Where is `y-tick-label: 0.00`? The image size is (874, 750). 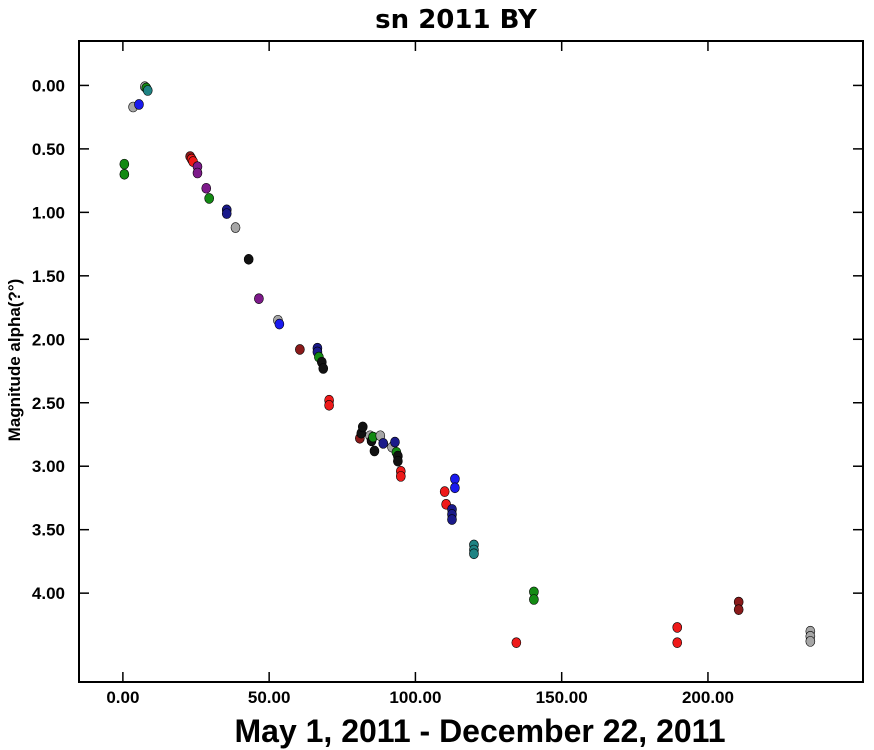 y-tick-label: 0.00 is located at coordinates (48, 85).